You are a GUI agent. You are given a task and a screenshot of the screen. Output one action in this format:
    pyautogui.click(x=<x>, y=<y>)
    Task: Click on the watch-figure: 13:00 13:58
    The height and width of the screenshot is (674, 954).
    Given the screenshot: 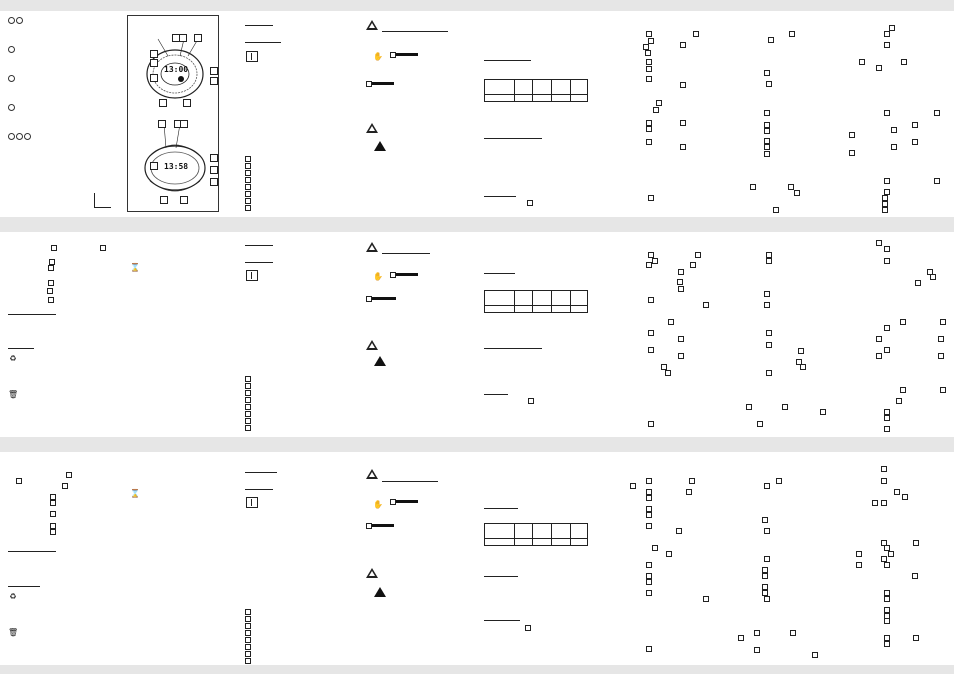 What is the action you would take?
    pyautogui.click(x=173, y=113)
    